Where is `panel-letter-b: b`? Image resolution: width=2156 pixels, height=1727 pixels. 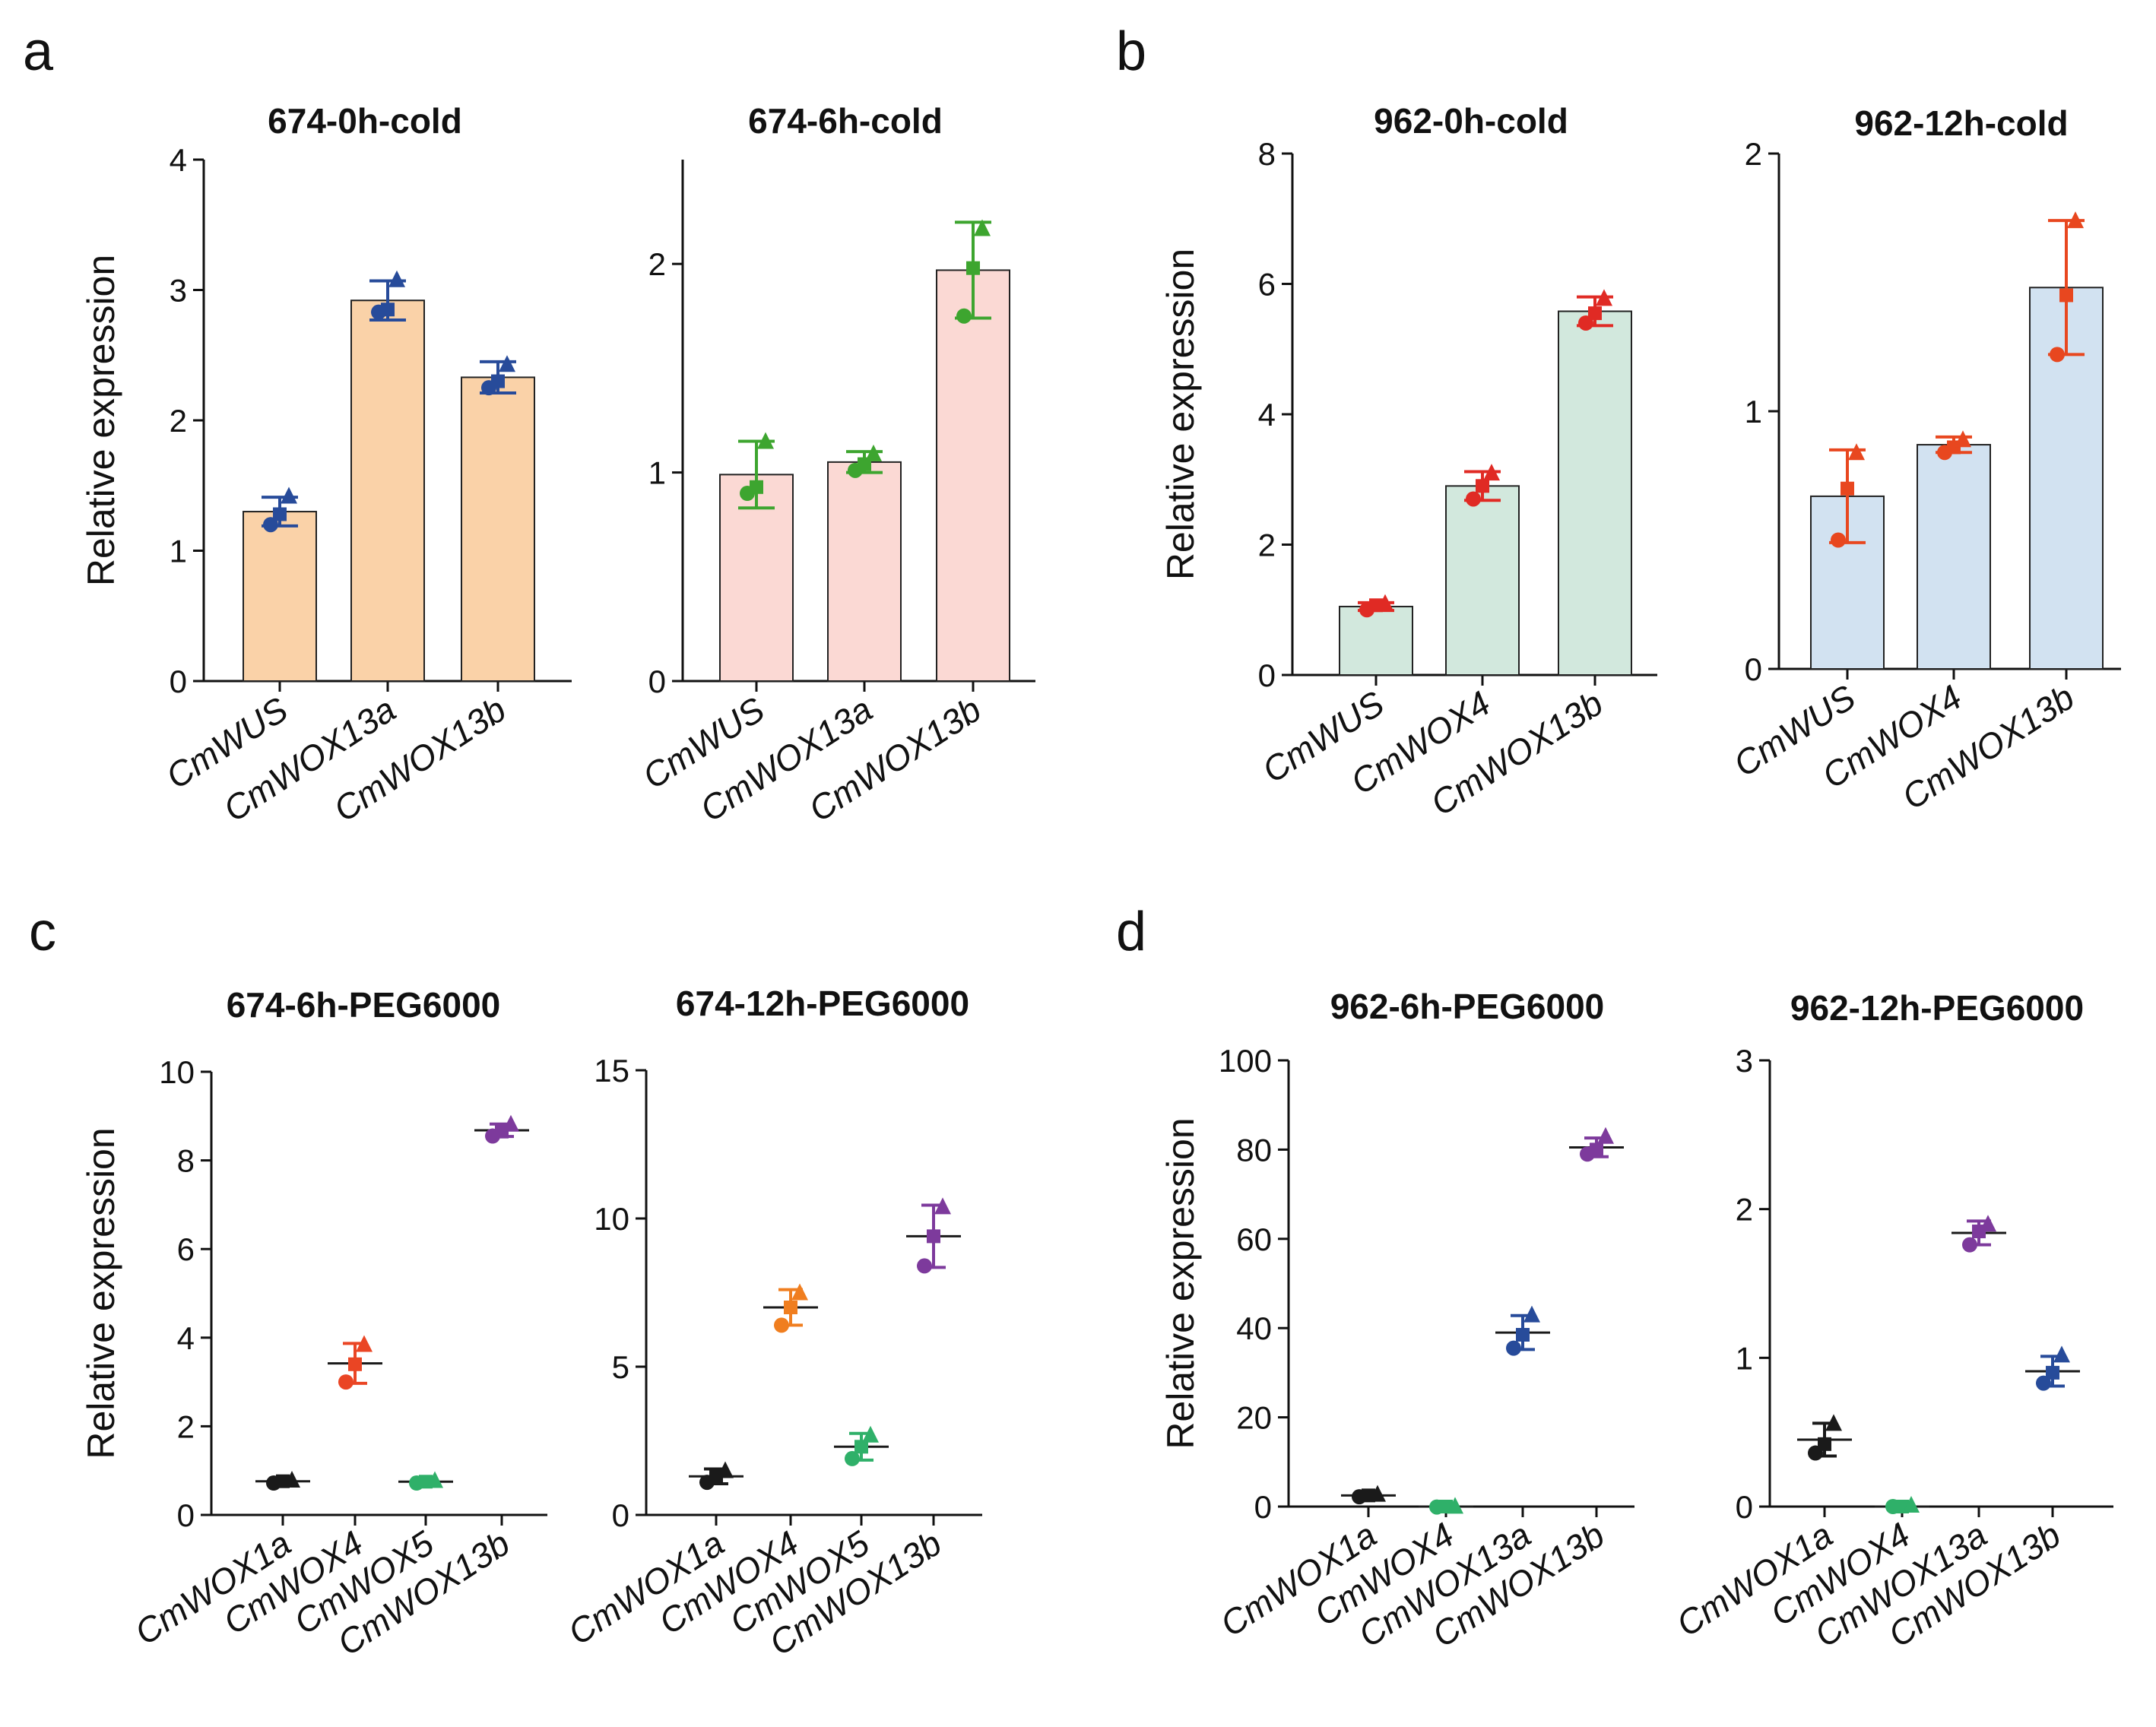 panel-letter-b: b is located at coordinates (1131, 52).